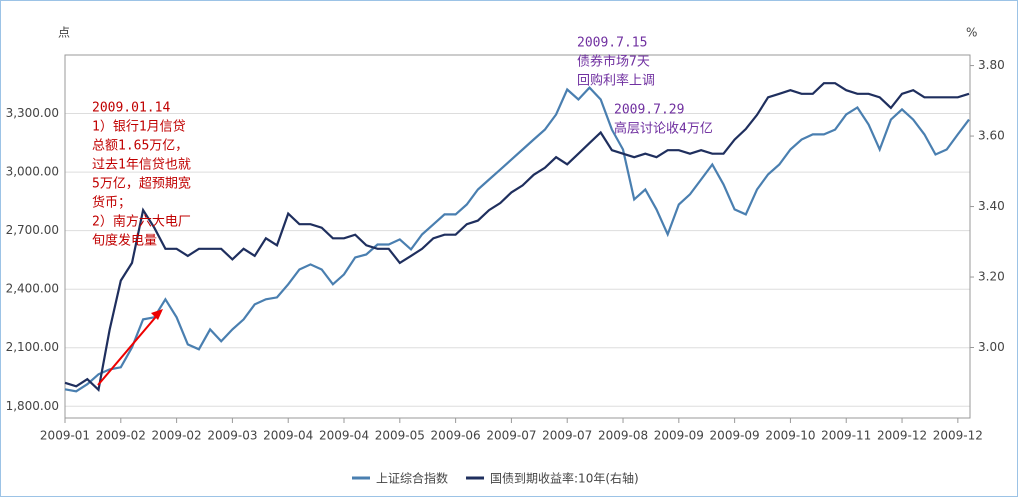 The width and height of the screenshot is (1018, 497). What do you see at coordinates (991, 65) in the screenshot?
I see `y2-tick-label: 3.80` at bounding box center [991, 65].